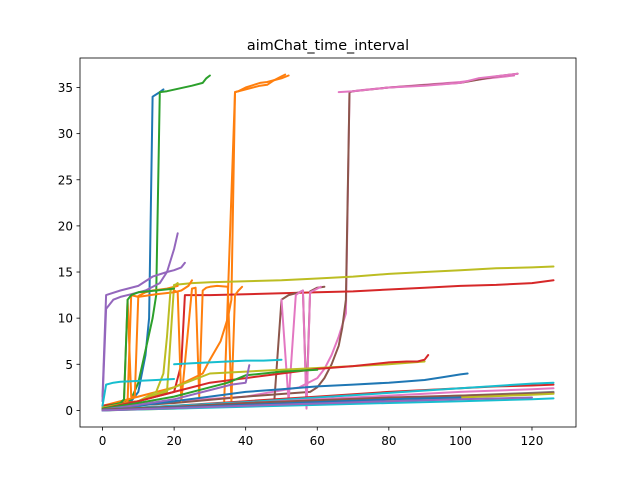  Describe the element at coordinates (65, 134) in the screenshot. I see `y-tick-label: 30` at that location.